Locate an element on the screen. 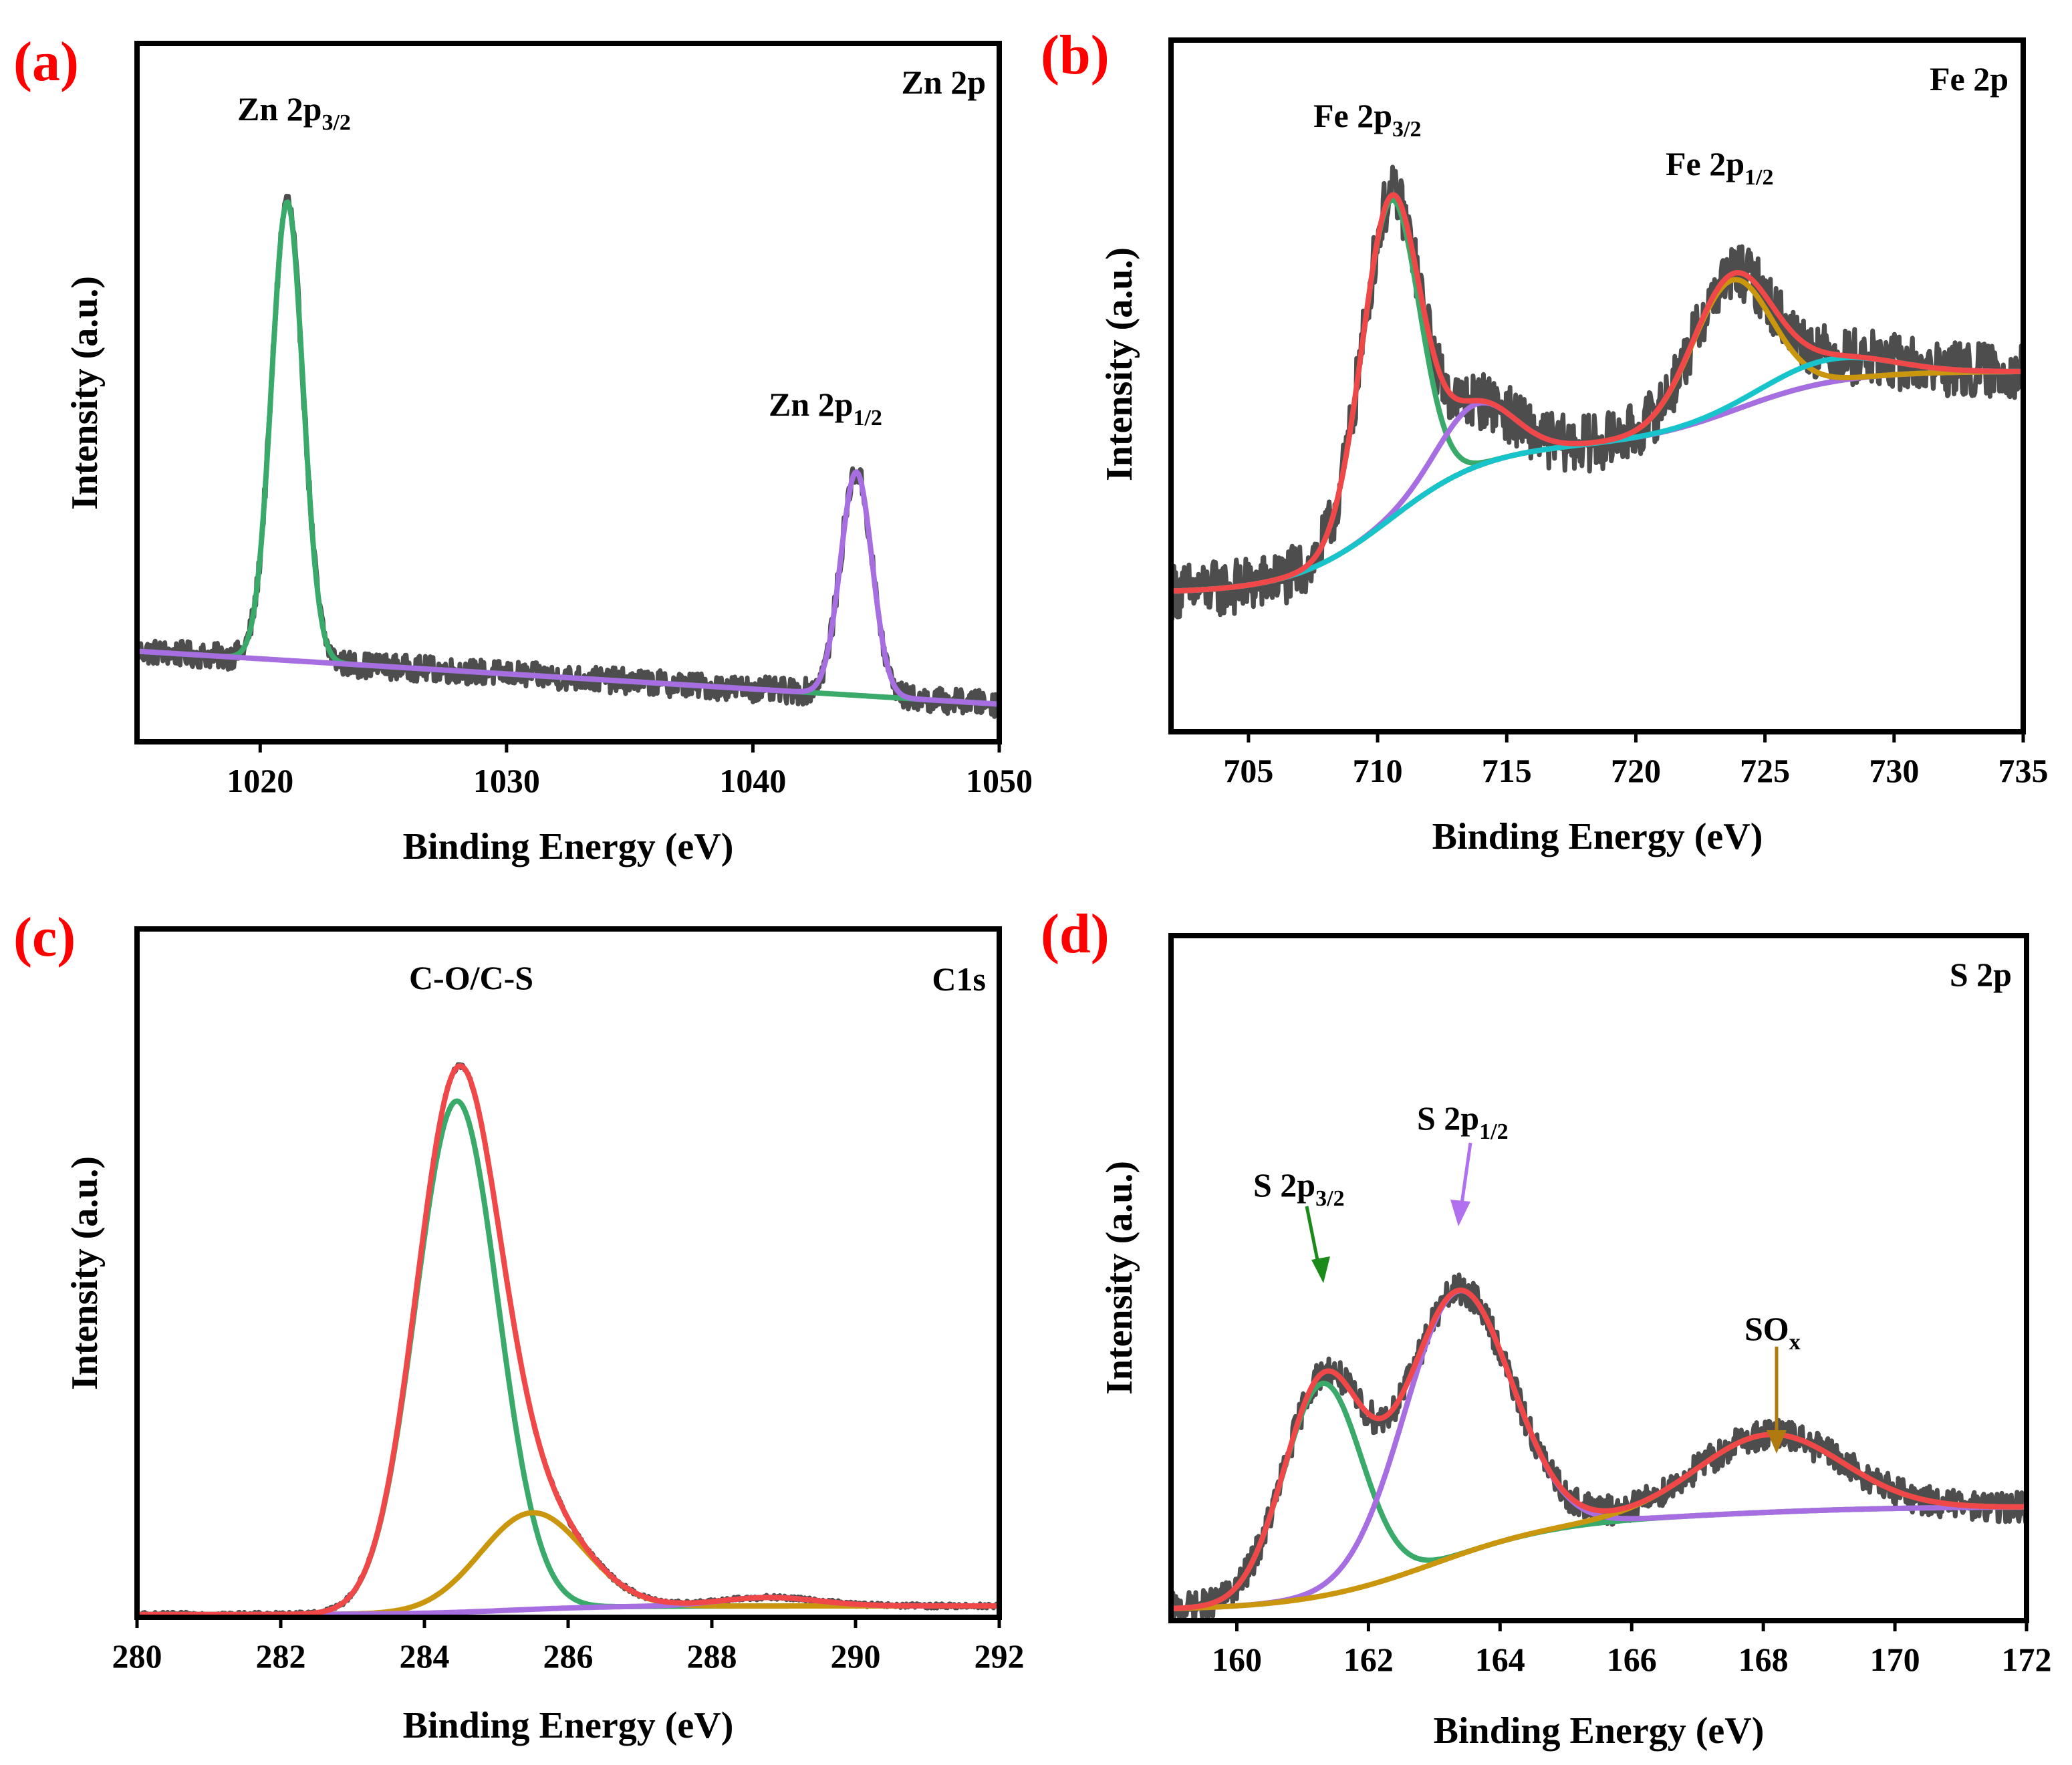 This screenshot has height=1765, width=2072. peak-label-s-2p3-2: S 2p3/2 is located at coordinates (1299, 1189).